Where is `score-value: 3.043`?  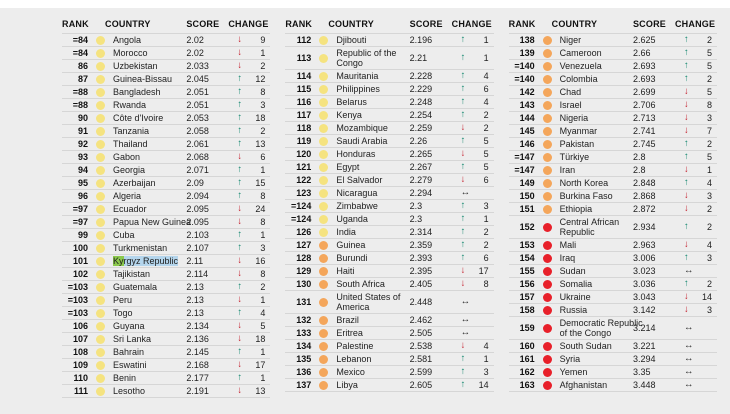
score-value: 3.043 is located at coordinates (644, 297).